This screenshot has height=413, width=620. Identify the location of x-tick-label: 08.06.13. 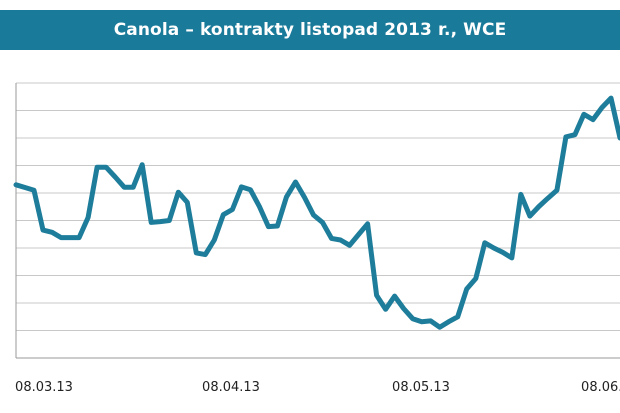
(600, 387).